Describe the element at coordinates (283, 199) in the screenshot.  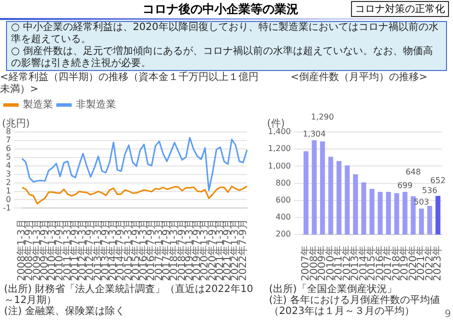
I see `y-tick-label: 600` at that location.